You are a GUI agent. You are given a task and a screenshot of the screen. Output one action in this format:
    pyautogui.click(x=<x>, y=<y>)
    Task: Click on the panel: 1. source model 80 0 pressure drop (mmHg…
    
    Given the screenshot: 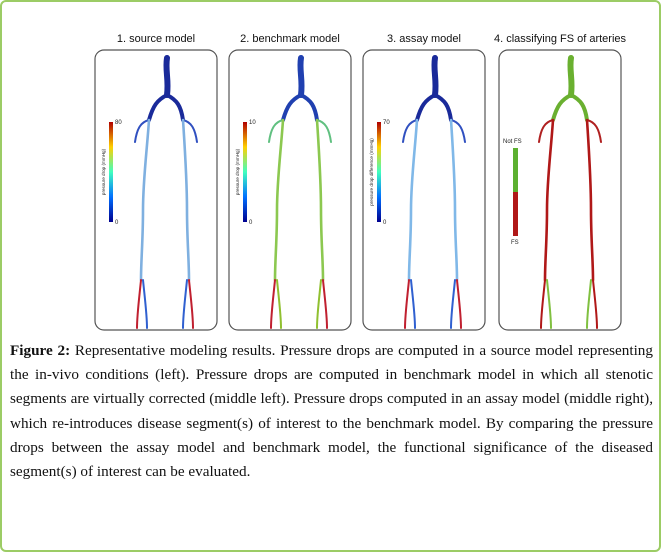 What is the action you would take?
    pyautogui.click(x=156, y=182)
    